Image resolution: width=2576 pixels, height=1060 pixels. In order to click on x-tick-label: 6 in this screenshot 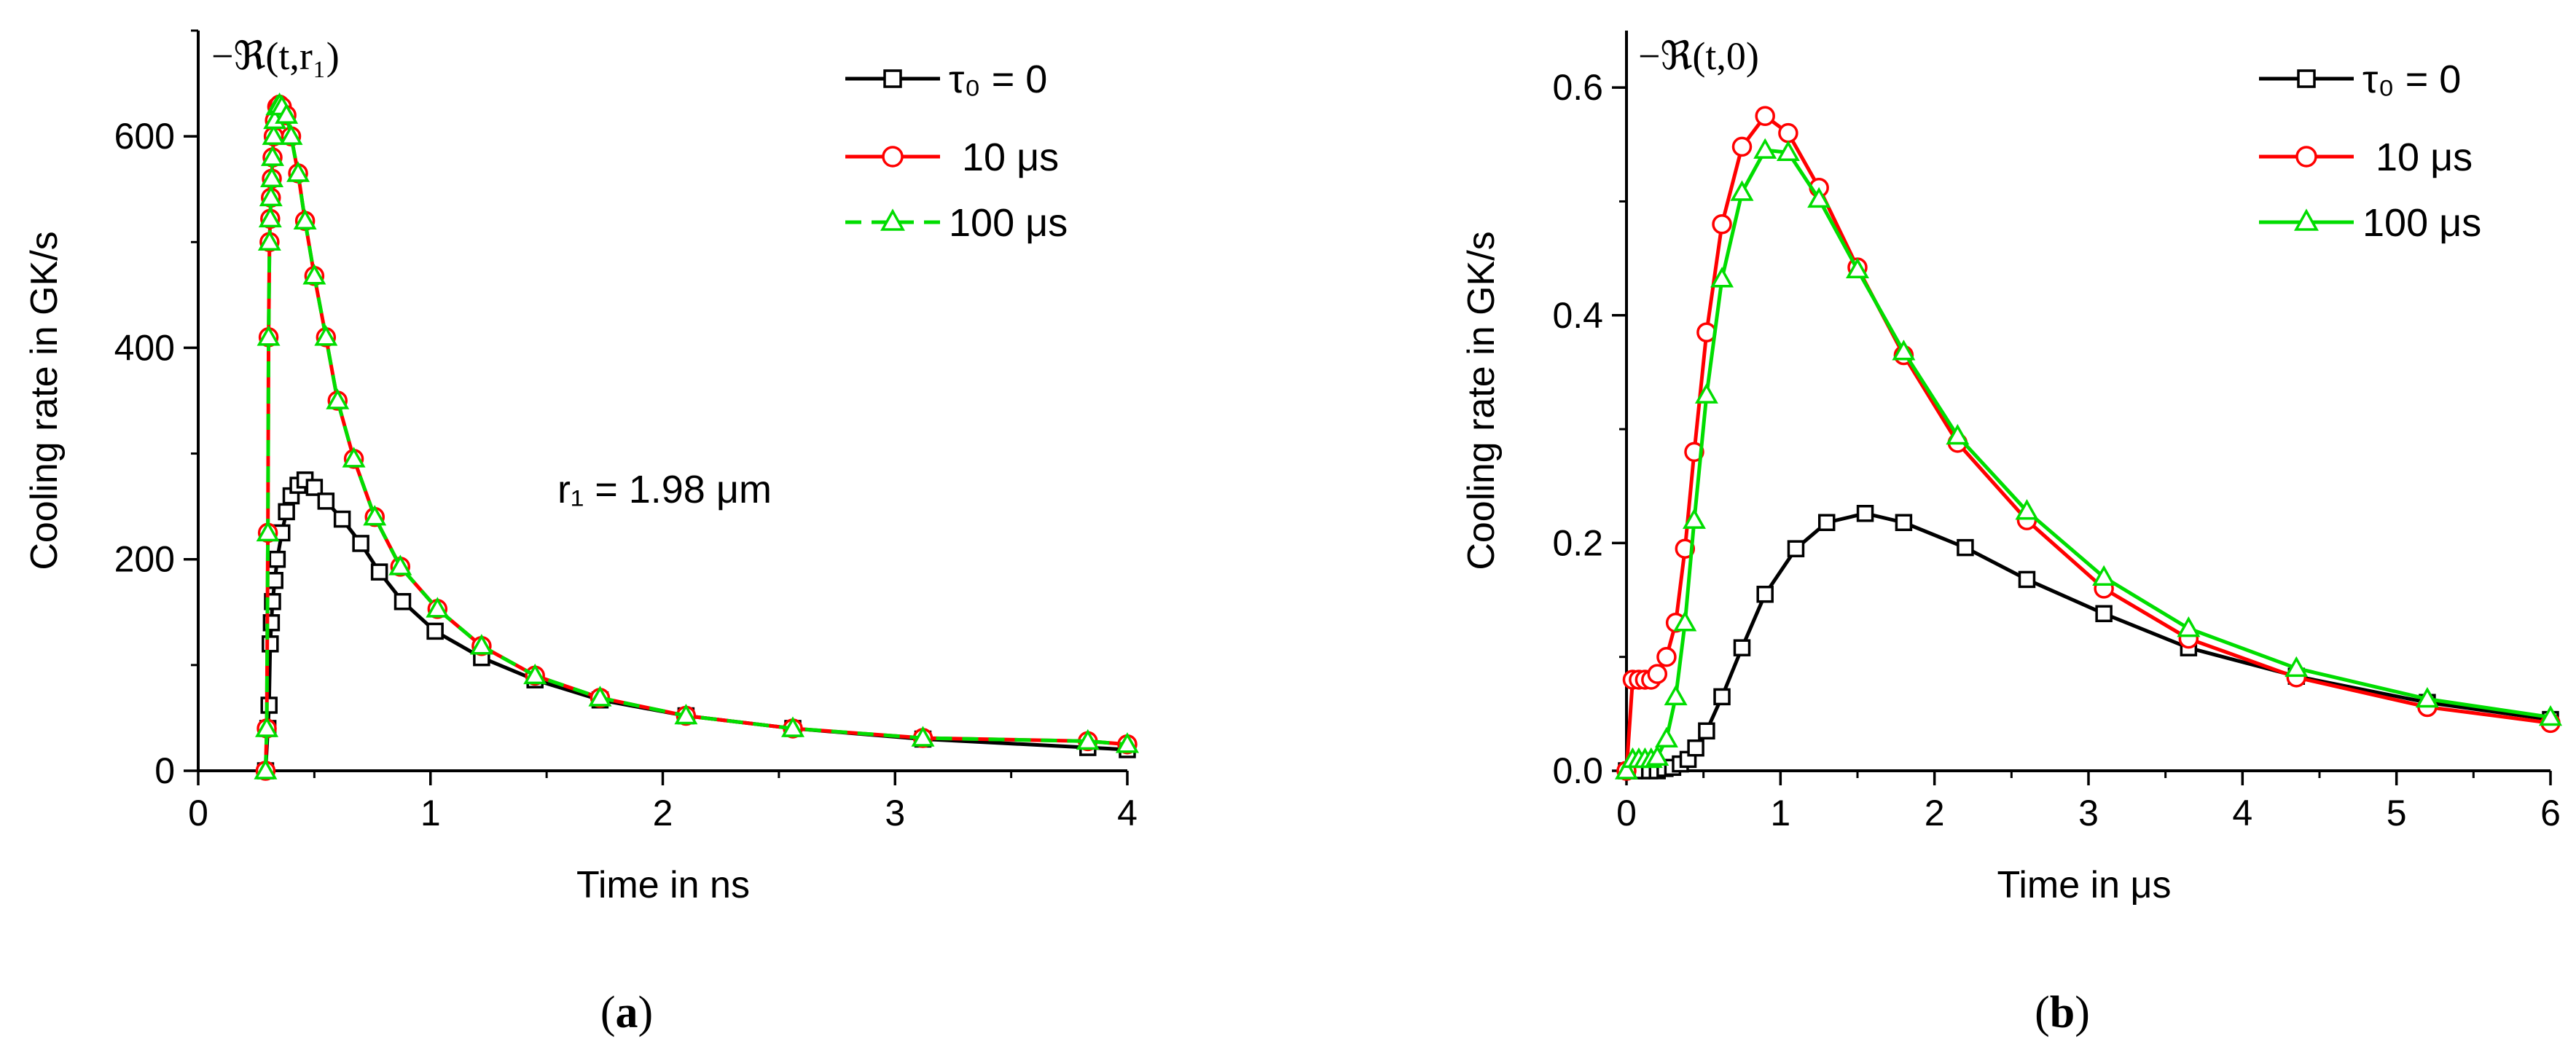, I will do `click(2550, 813)`.